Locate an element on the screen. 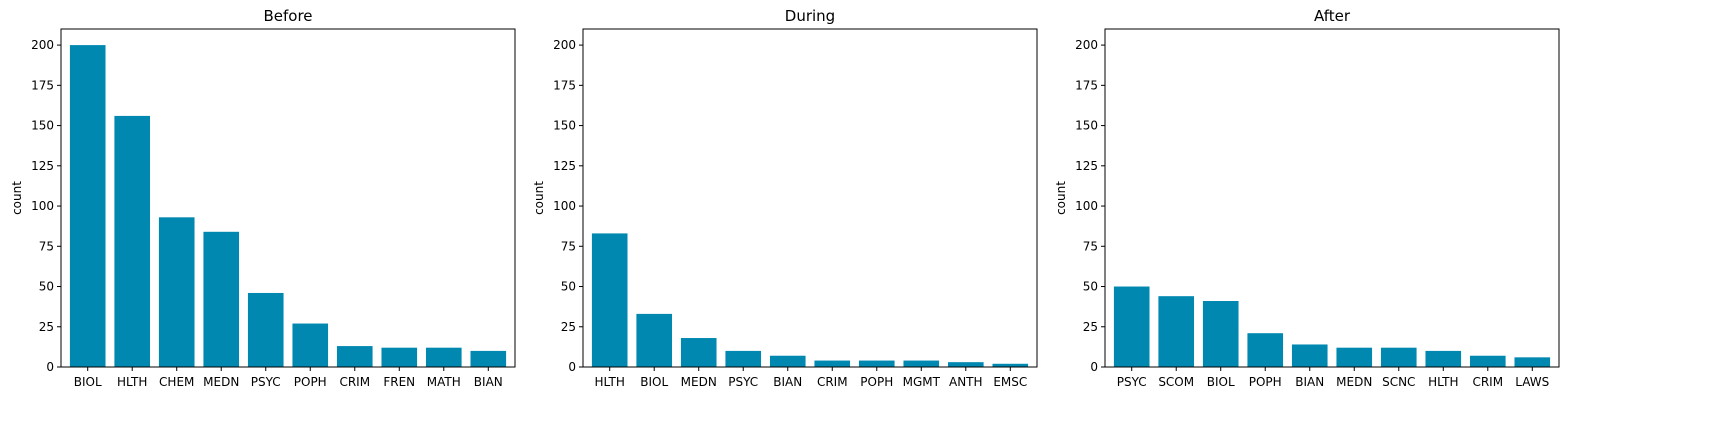 The width and height of the screenshot is (1713, 435). x-tick-label: MATH is located at coordinates (444, 382).